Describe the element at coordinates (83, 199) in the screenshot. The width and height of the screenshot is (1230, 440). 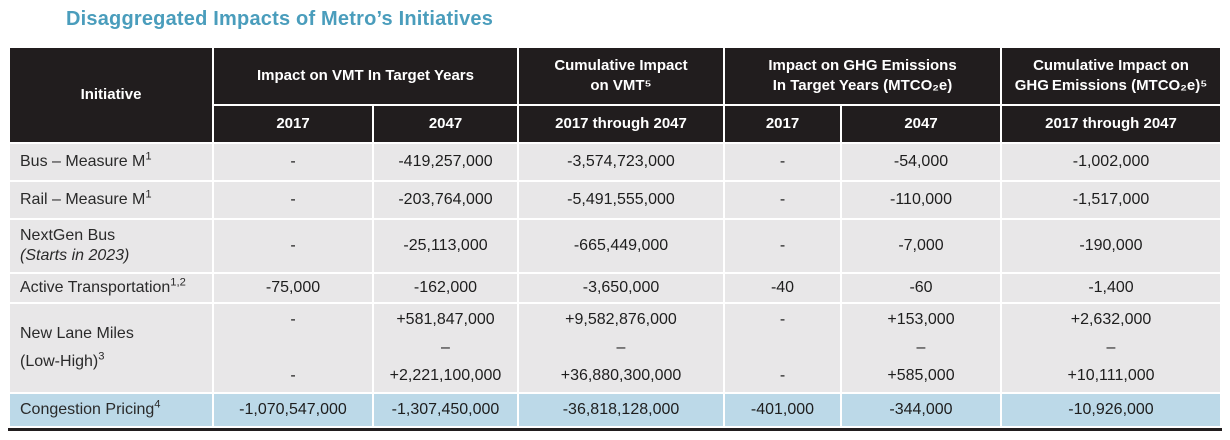
I see `initiative-name: Rail – Measure M` at that location.